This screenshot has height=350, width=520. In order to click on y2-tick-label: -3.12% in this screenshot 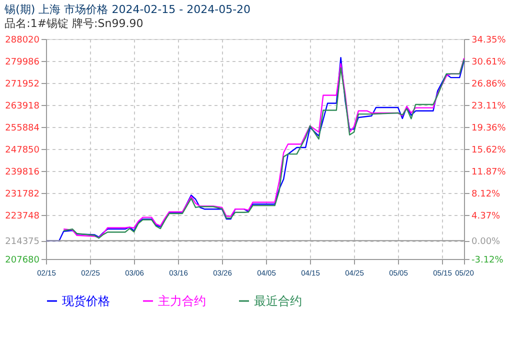, I will do `click(488, 261)`.